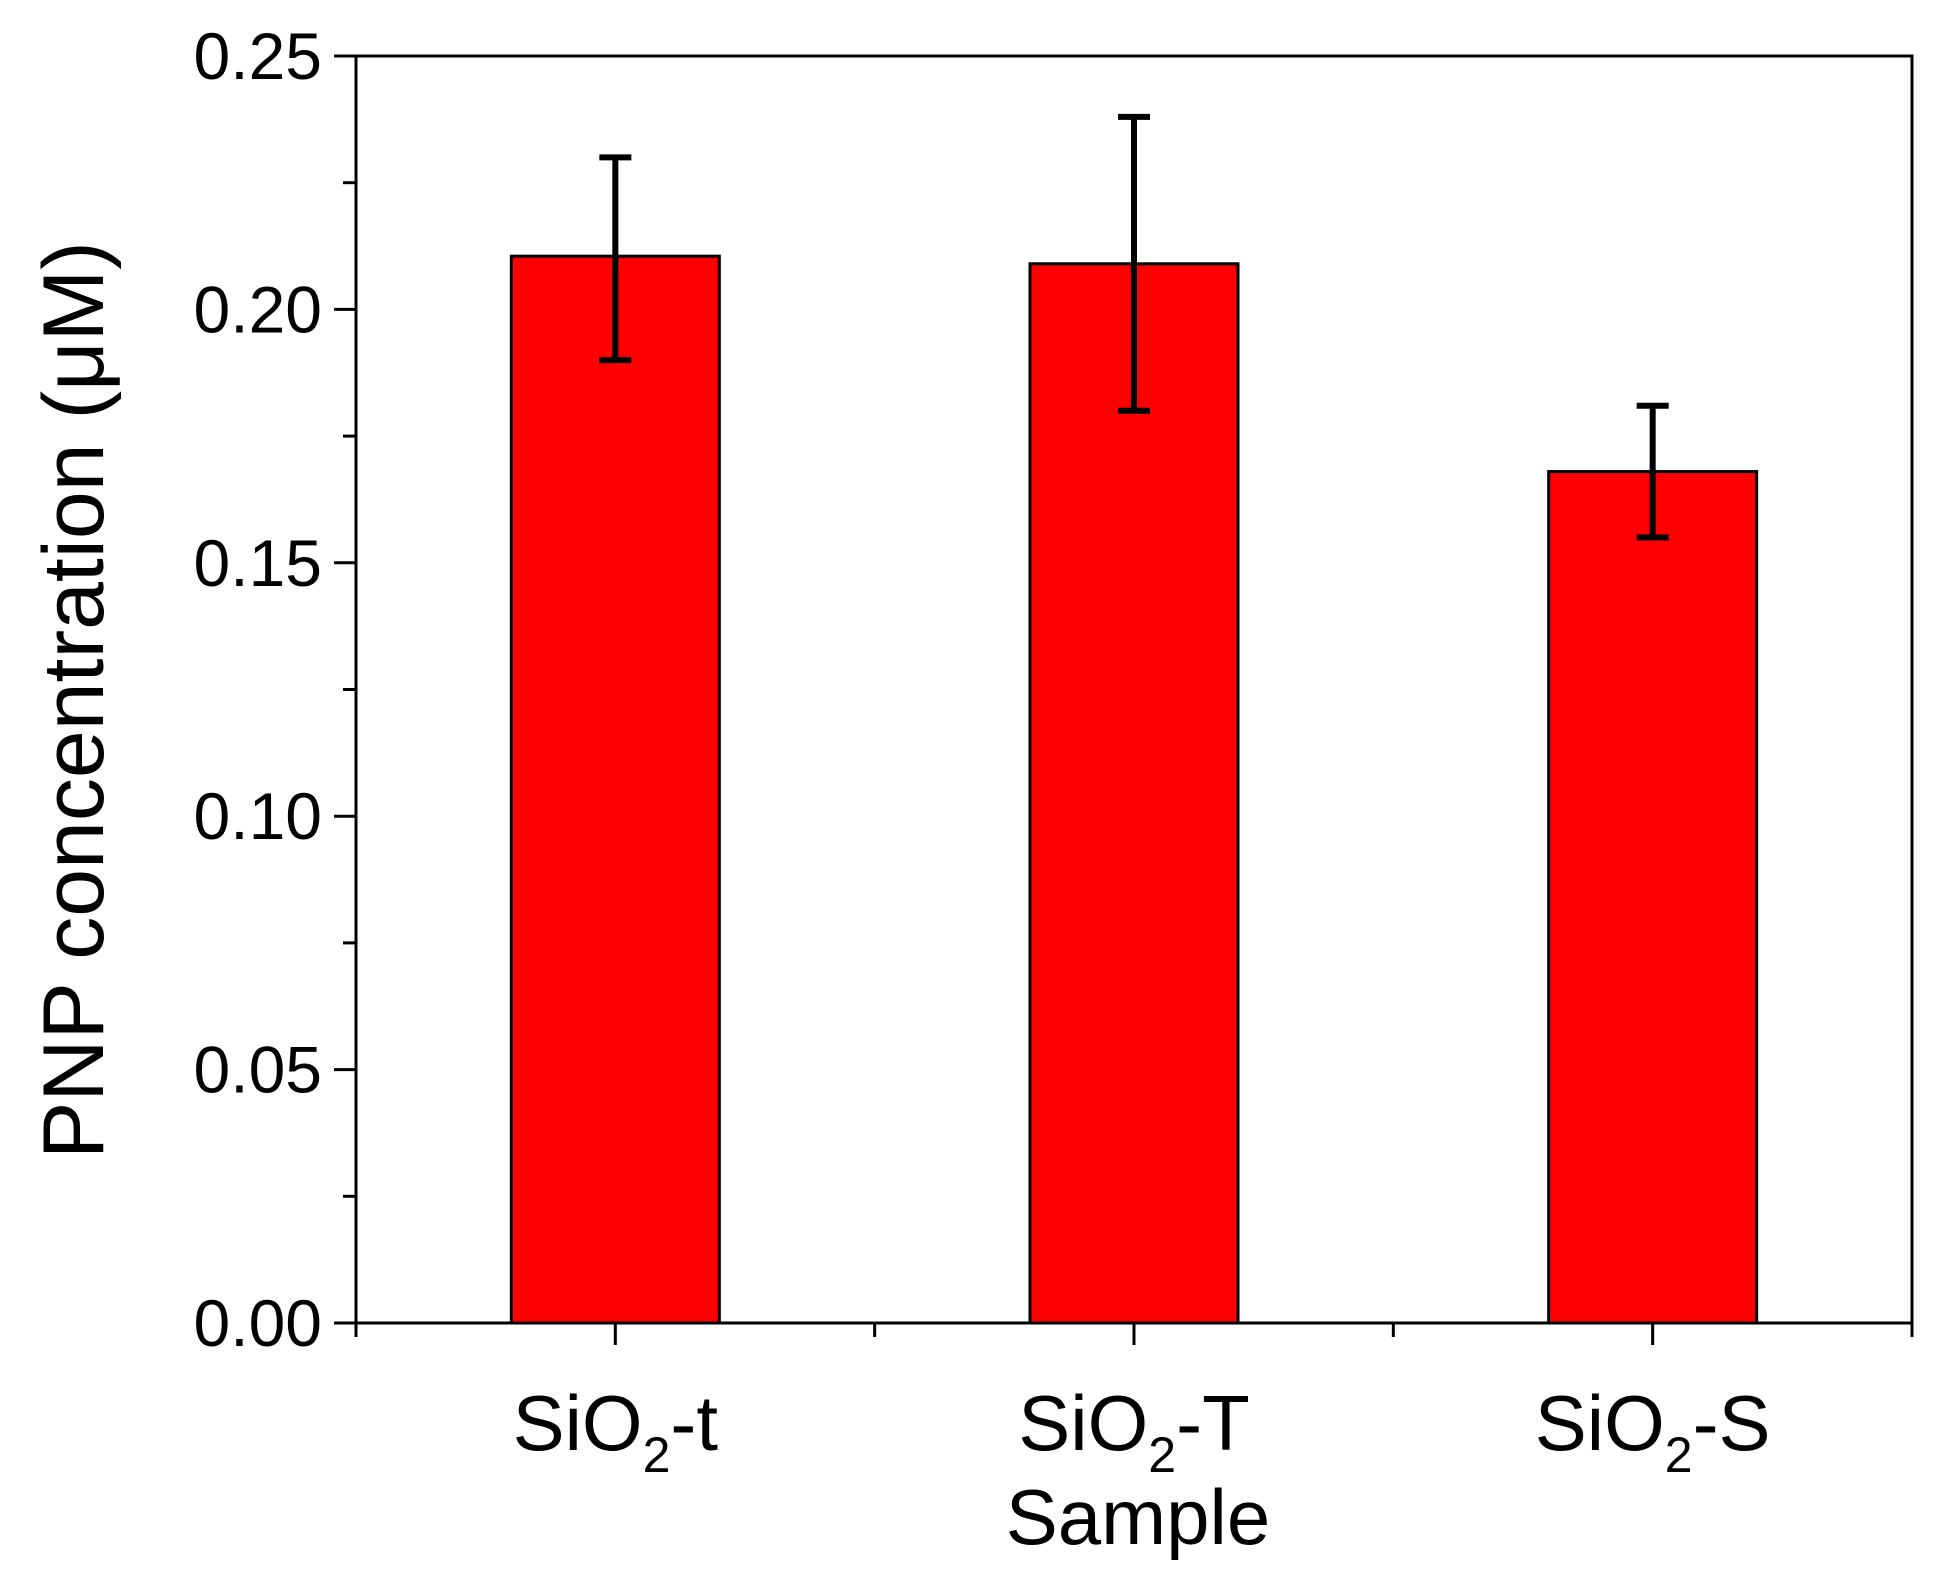 The height and width of the screenshot is (1578, 1936). I want to click on y-tick-label-2: 0.10, so click(258, 816).